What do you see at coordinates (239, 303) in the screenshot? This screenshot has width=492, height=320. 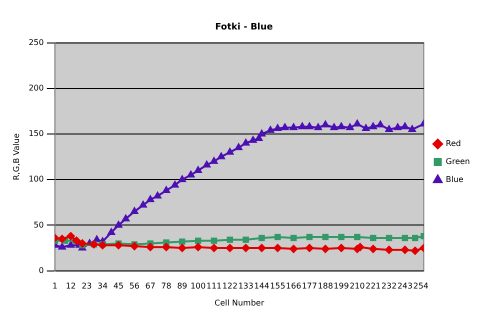 I see `x-axis-title: Cell Number` at bounding box center [239, 303].